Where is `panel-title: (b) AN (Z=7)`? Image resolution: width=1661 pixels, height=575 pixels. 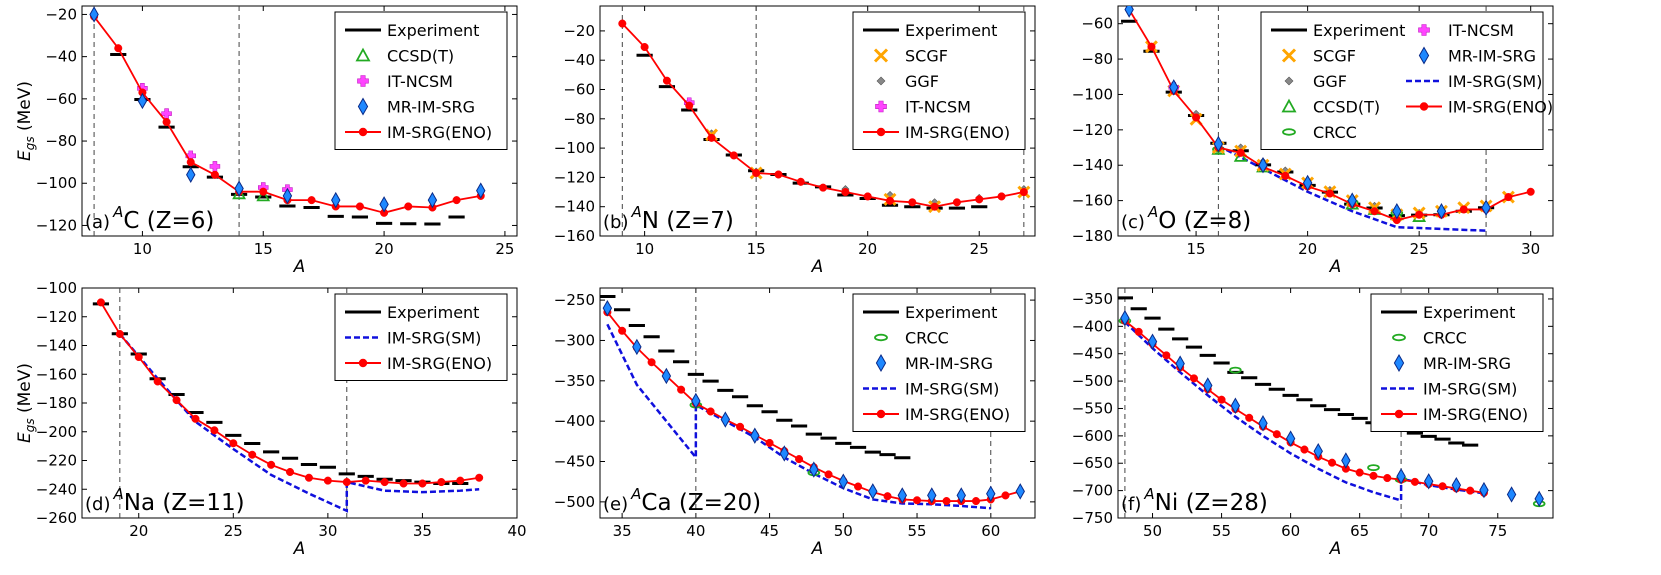 panel-title: (b) AN (Z=7) is located at coordinates (668, 218).